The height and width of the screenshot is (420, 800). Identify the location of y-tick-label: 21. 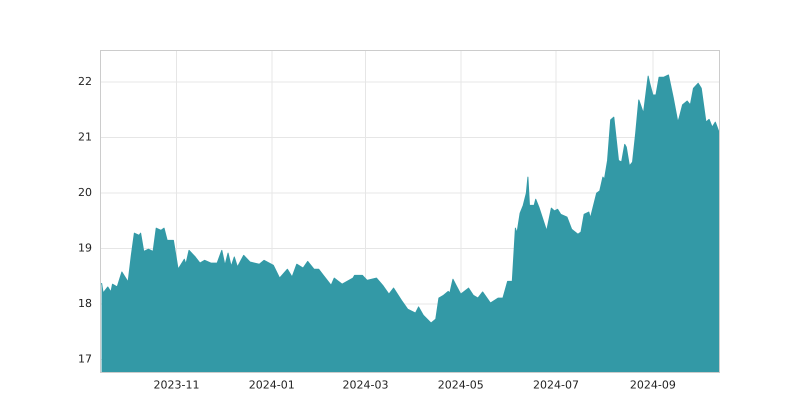
(85, 137).